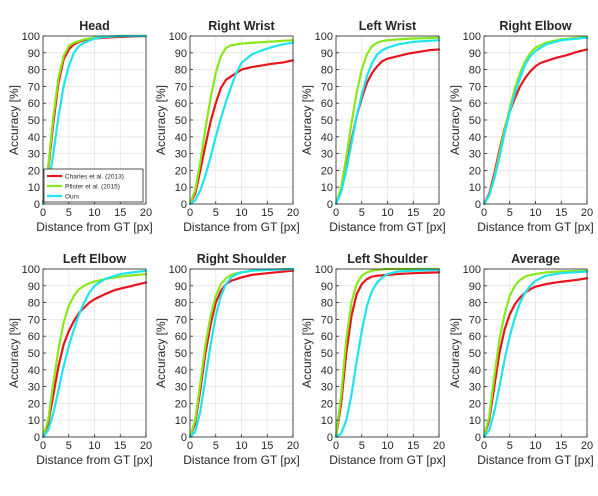 The height and width of the screenshot is (496, 598). What do you see at coordinates (242, 259) in the screenshot?
I see `subplot-title: Right Shoulder` at bounding box center [242, 259].